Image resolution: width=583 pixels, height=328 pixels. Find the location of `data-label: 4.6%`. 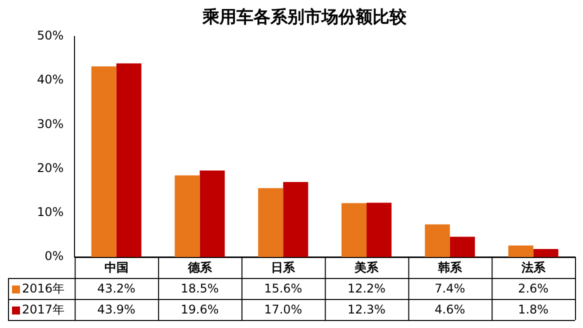

data-label: 4.6% is located at coordinates (450, 309).